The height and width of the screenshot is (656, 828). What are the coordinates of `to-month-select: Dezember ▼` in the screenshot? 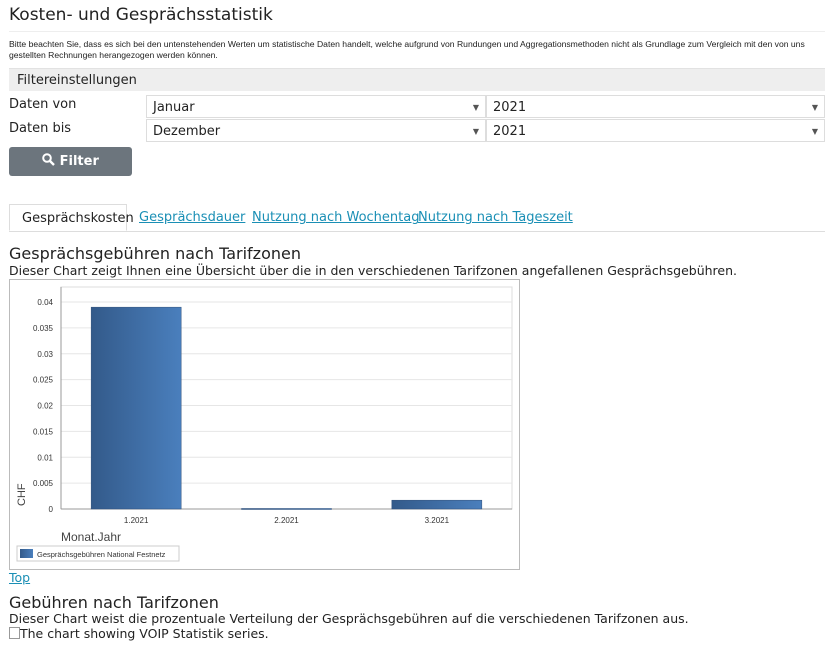 It's located at (316, 130).